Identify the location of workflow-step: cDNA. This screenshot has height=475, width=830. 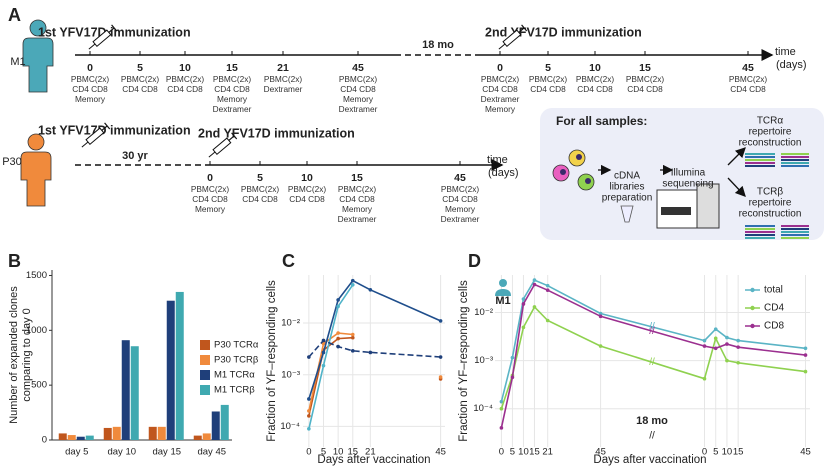
(627, 176).